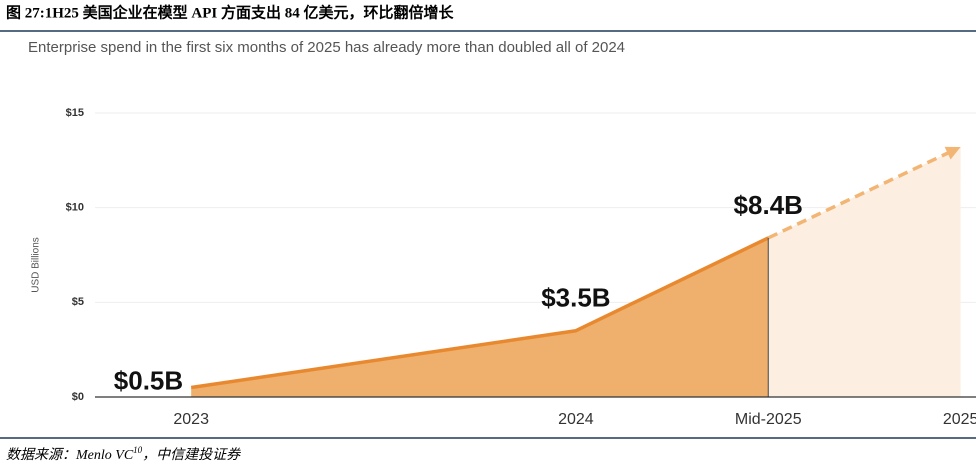  I want to click on value-label: $8.4B, so click(768, 205).